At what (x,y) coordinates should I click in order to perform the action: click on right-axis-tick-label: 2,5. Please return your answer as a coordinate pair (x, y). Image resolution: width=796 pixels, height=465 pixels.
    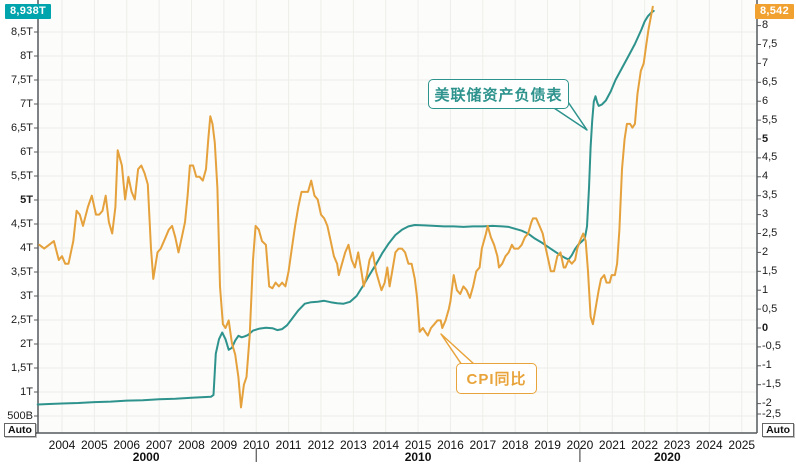
    Looking at the image, I should click on (770, 233).